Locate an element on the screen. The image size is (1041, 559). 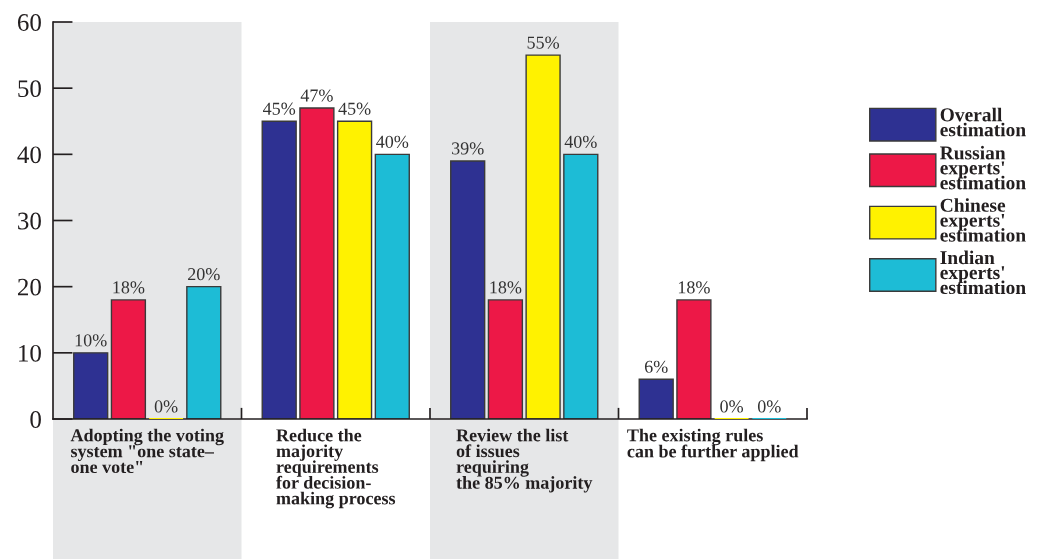
x-tick-label: Adopting the voting system "one state– one vote" is located at coordinates (147, 451).